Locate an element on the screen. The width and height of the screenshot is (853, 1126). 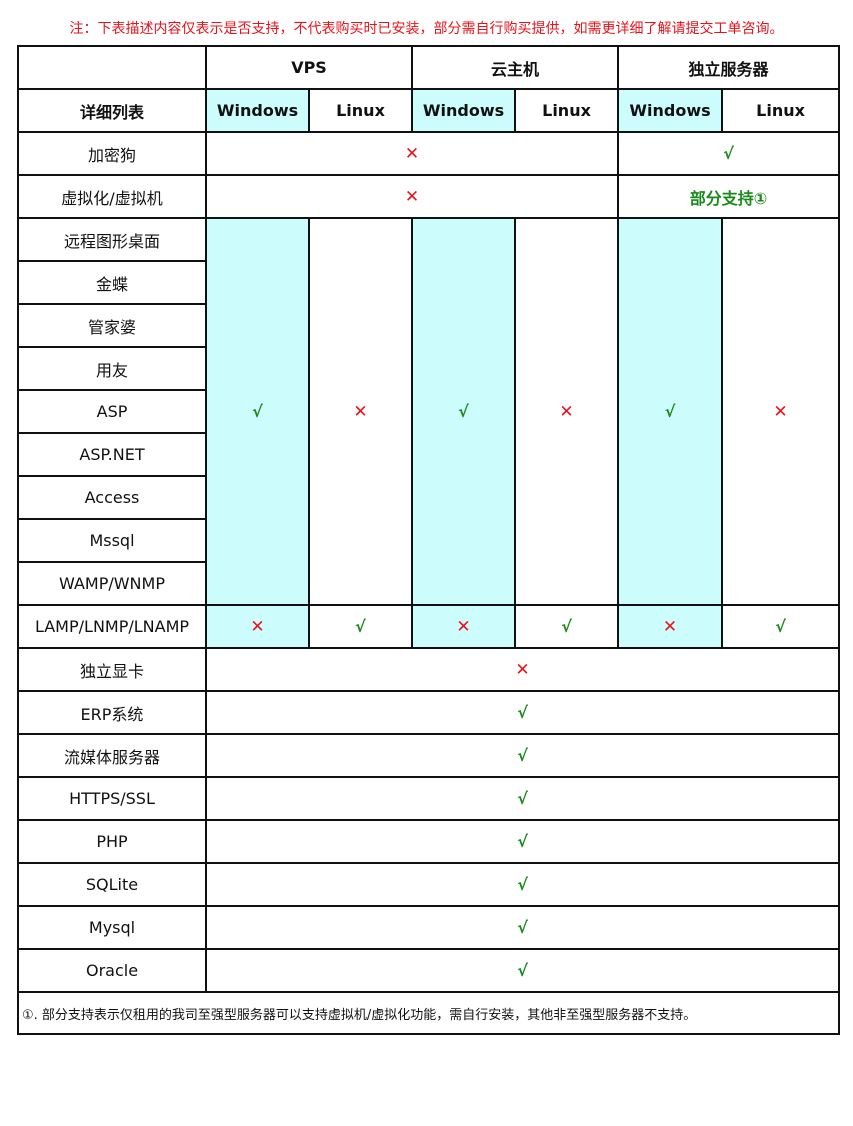
table-row: ASP is located at coordinates (428, 411).